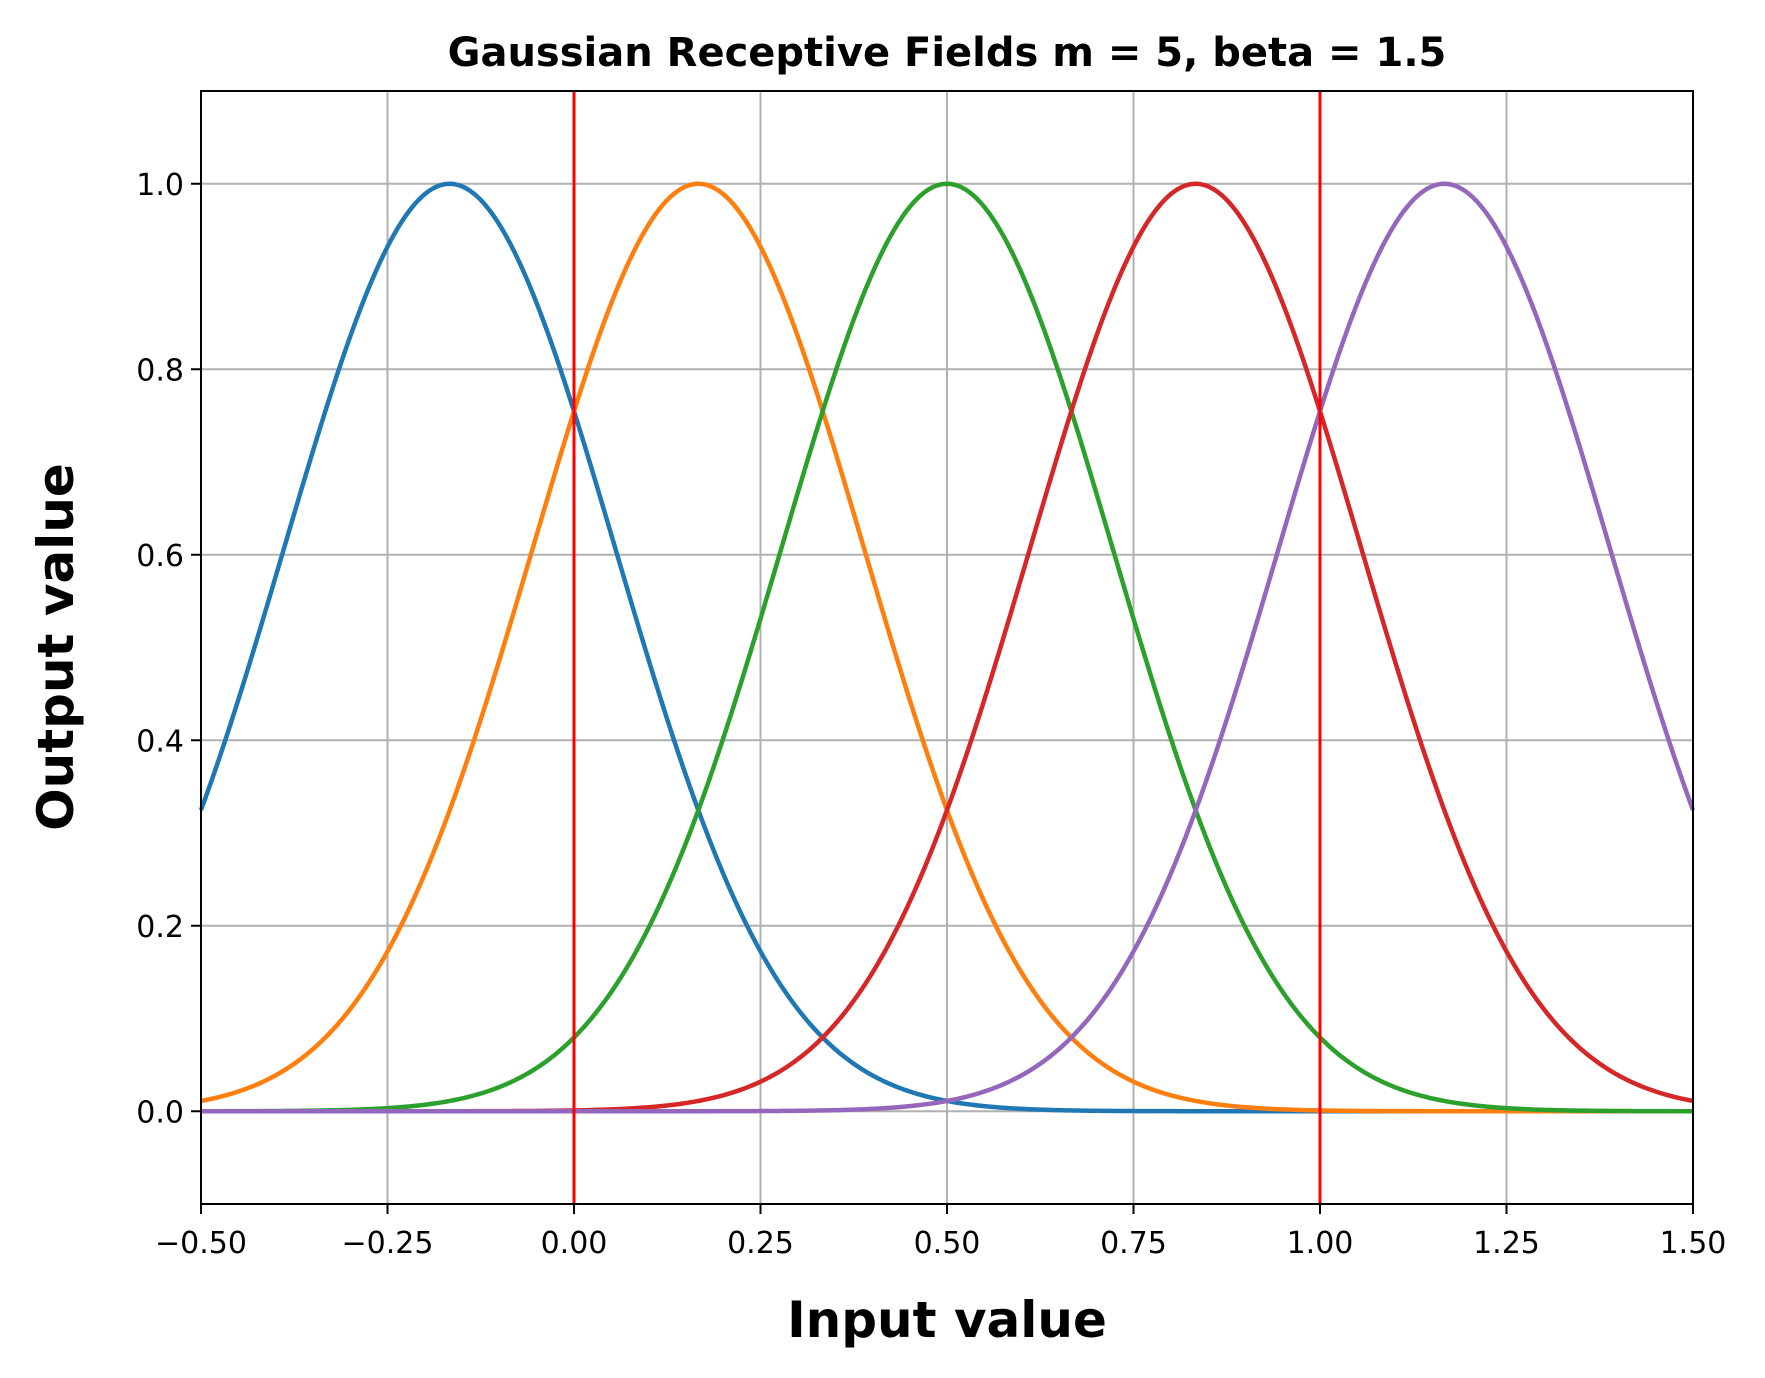  Describe the element at coordinates (160, 556) in the screenshot. I see `y-tick-label: 0.6` at that location.